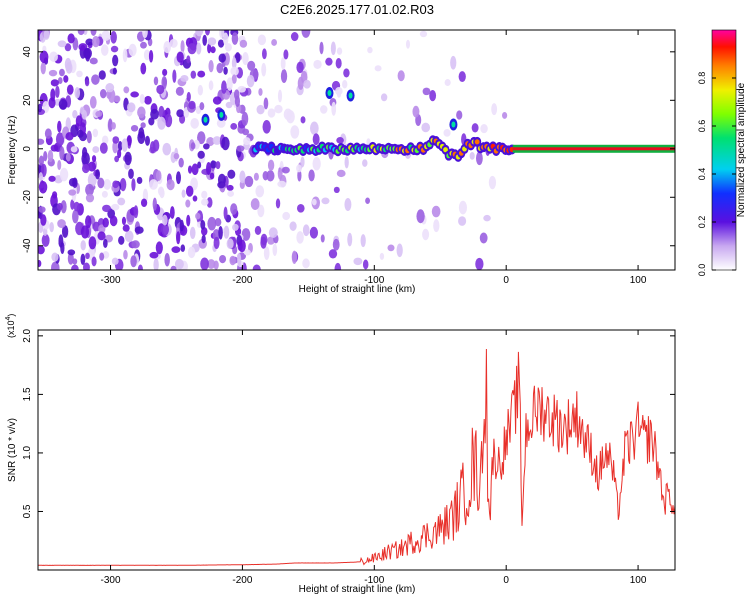  What do you see at coordinates (111, 580) in the screenshot?
I see `x-tick-label: -300` at bounding box center [111, 580].